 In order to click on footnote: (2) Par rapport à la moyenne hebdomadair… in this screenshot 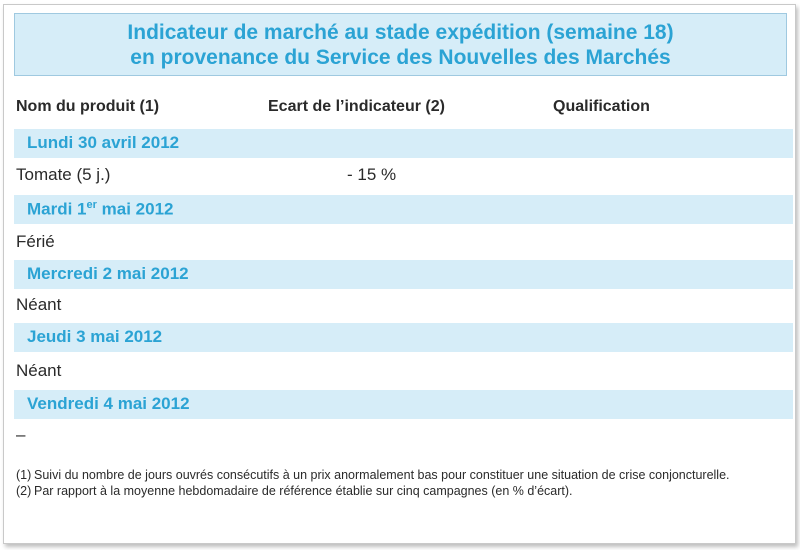, I will do `click(294, 491)`.